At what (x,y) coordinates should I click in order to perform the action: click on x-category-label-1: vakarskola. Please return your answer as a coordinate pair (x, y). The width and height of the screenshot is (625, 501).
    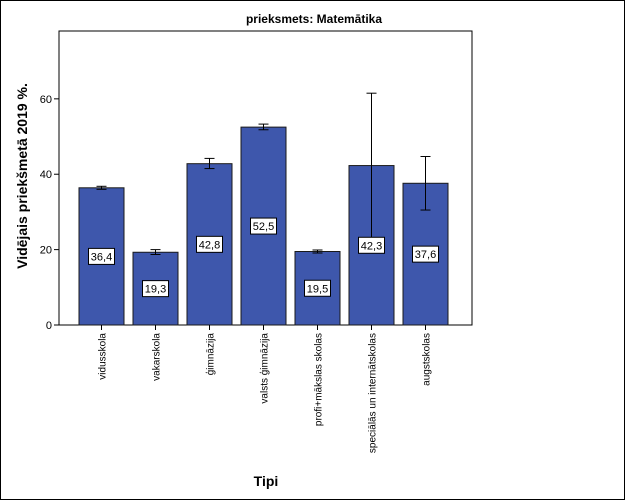
    Looking at the image, I should click on (157, 357).